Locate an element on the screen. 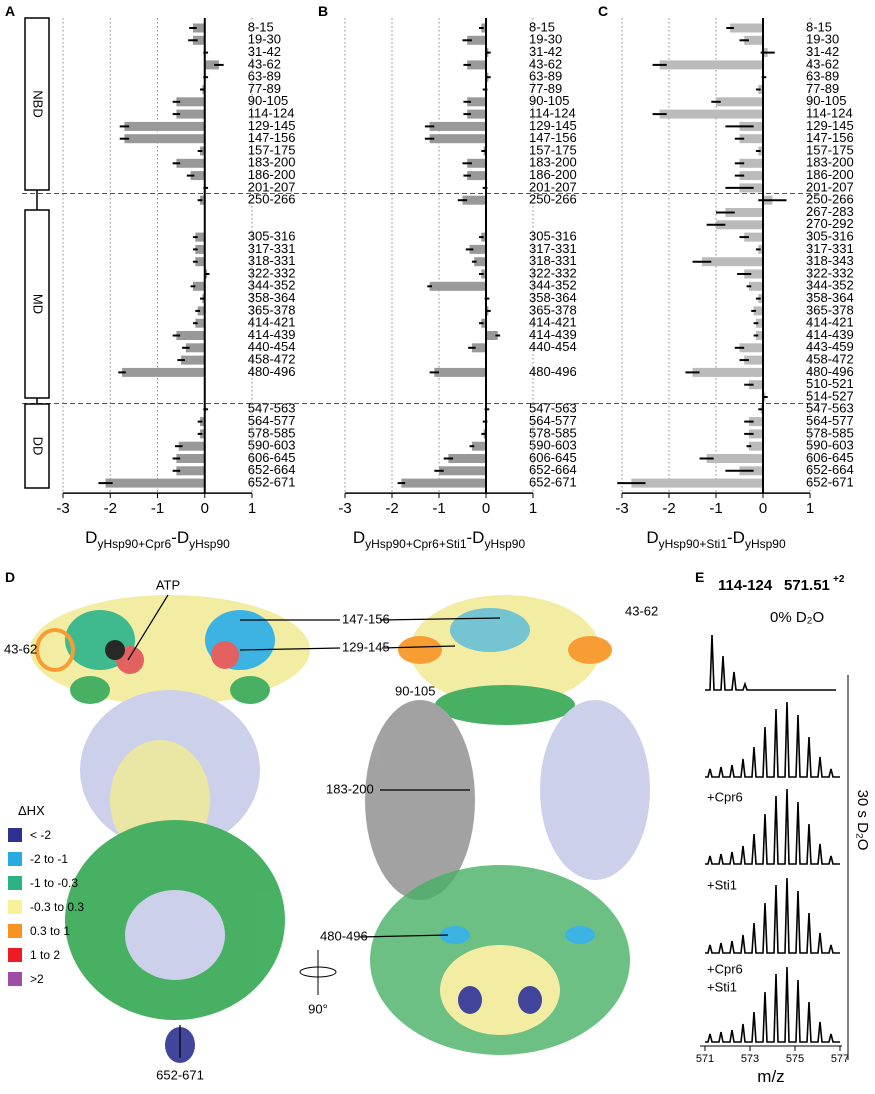 Image resolution: width=875 pixels, height=1094 pixels. category-label: 305-316 is located at coordinates (830, 236).